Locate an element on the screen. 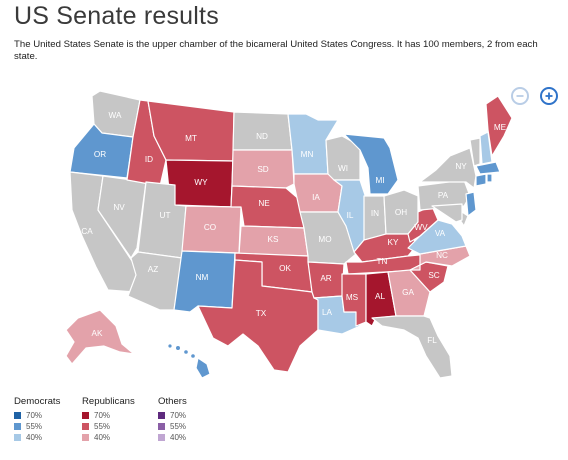 The width and height of the screenshot is (568, 460). state-label: IA is located at coordinates (316, 197).